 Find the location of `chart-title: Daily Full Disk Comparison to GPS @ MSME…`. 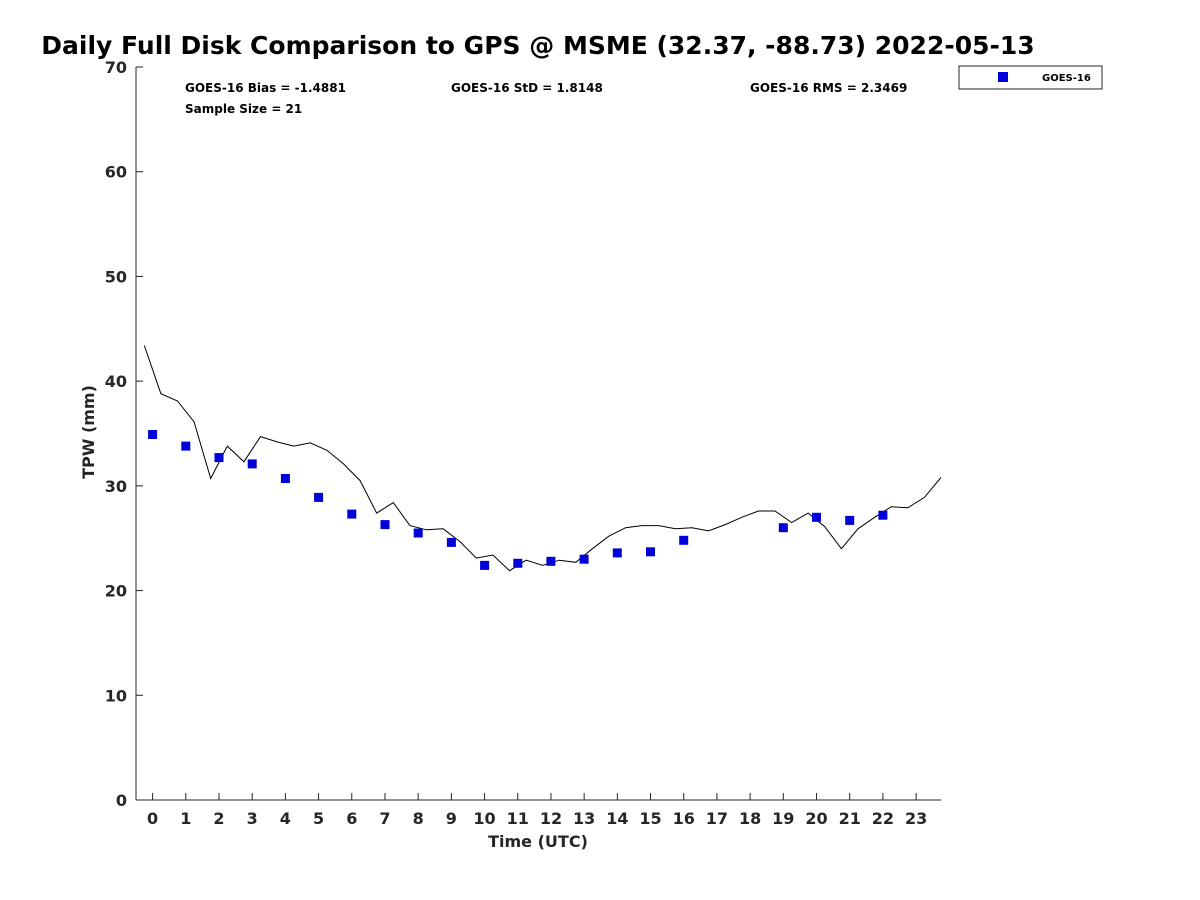

chart-title: Daily Full Disk Comparison to GPS @ MSME… is located at coordinates (537, 45).